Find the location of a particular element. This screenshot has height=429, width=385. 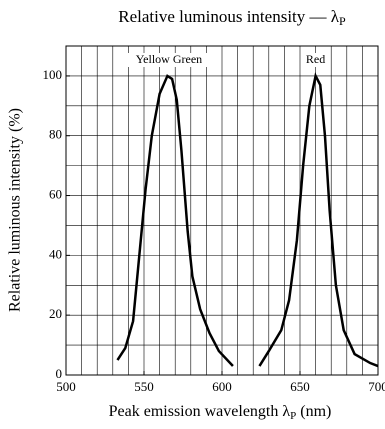

title-subscript: P is located at coordinates (342, 21).